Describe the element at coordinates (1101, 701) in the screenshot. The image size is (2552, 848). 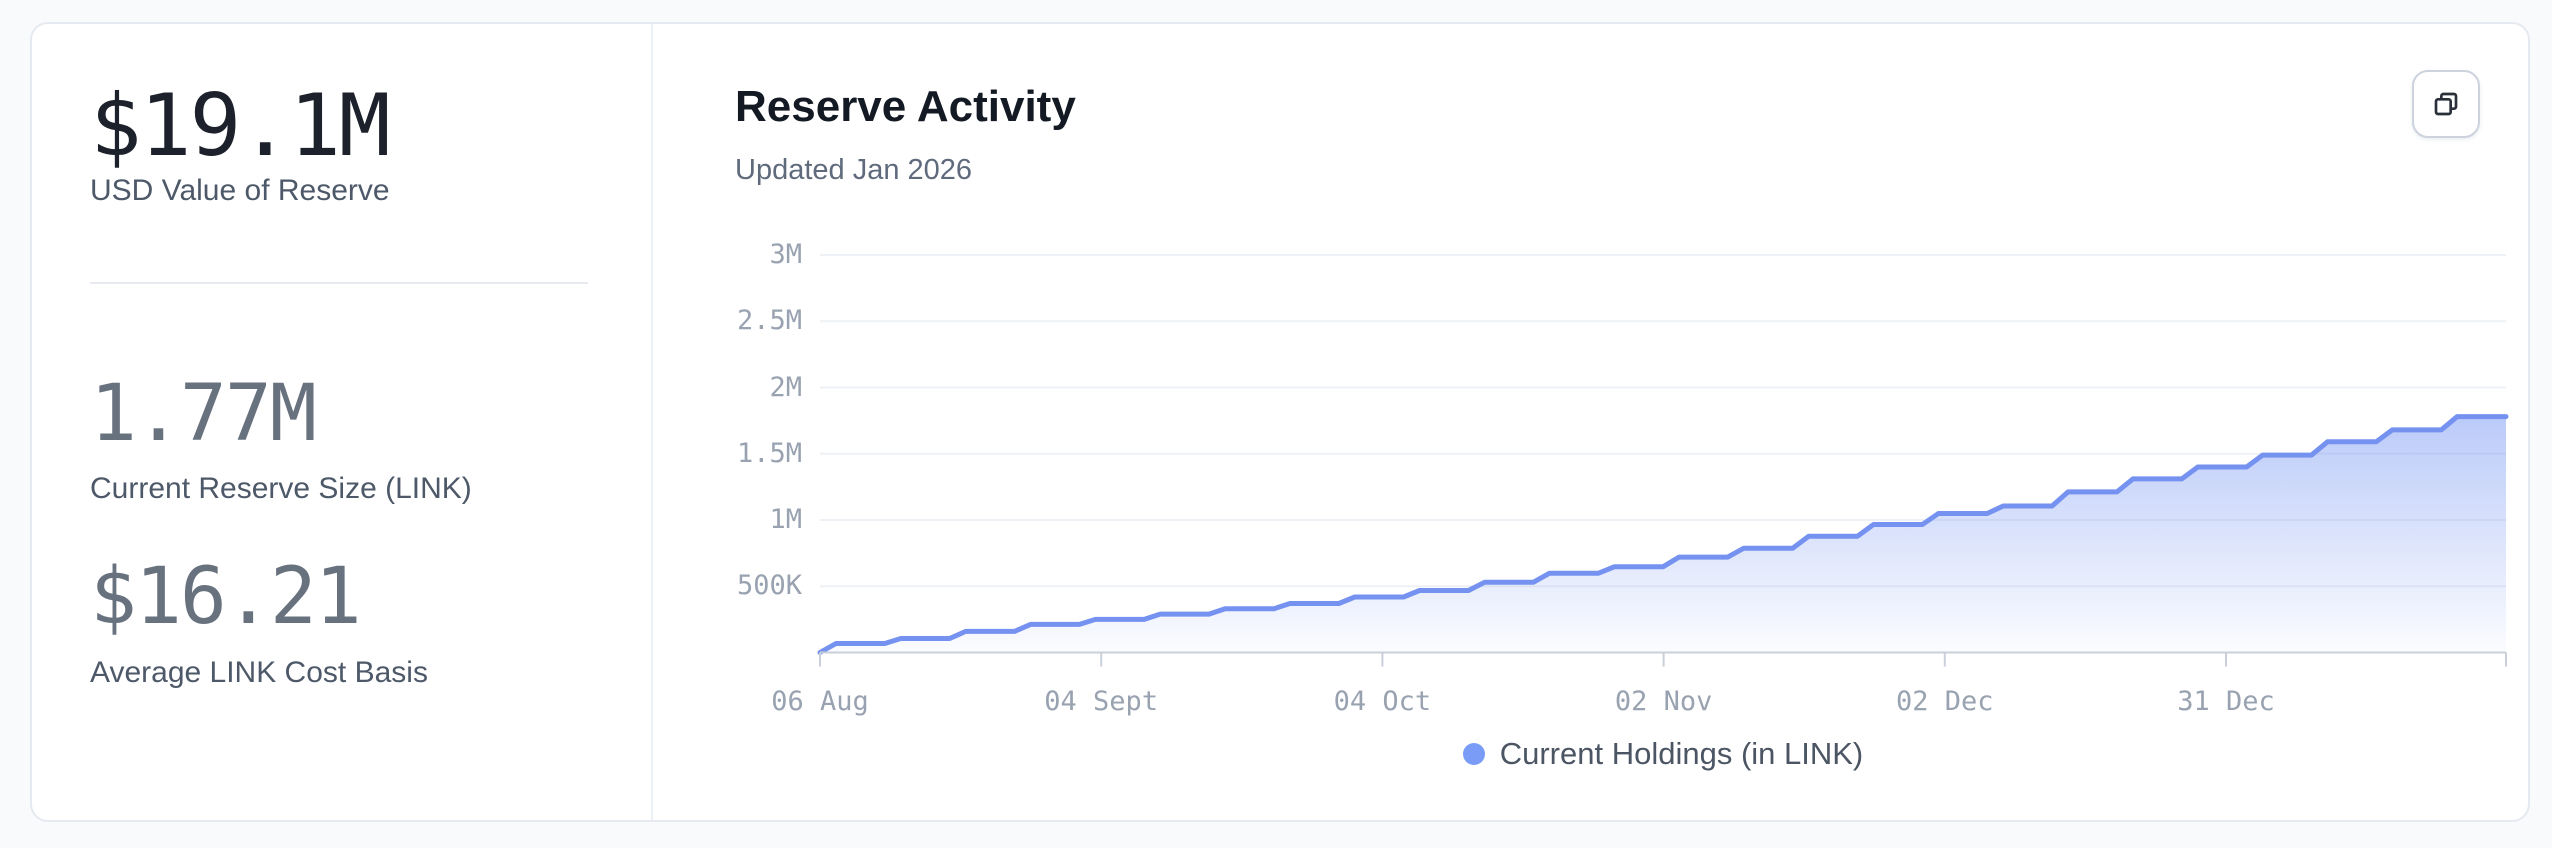
I see `x-tick-label: 04 Sept` at that location.